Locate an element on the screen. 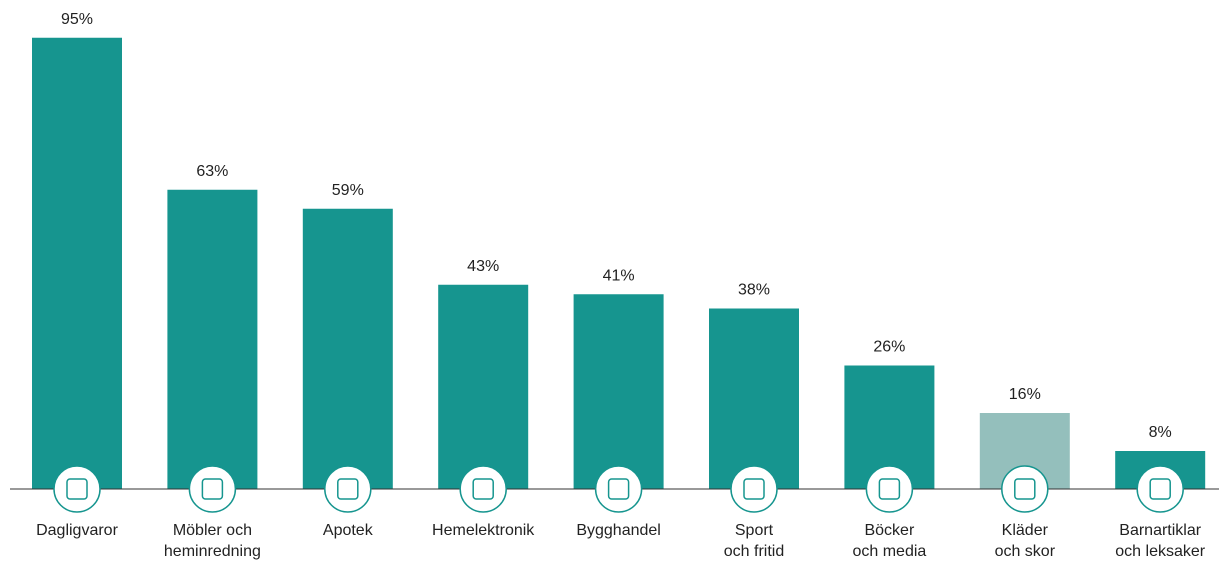 The height and width of the screenshot is (564, 1219). x-tick-label: Apotek is located at coordinates (347, 530).